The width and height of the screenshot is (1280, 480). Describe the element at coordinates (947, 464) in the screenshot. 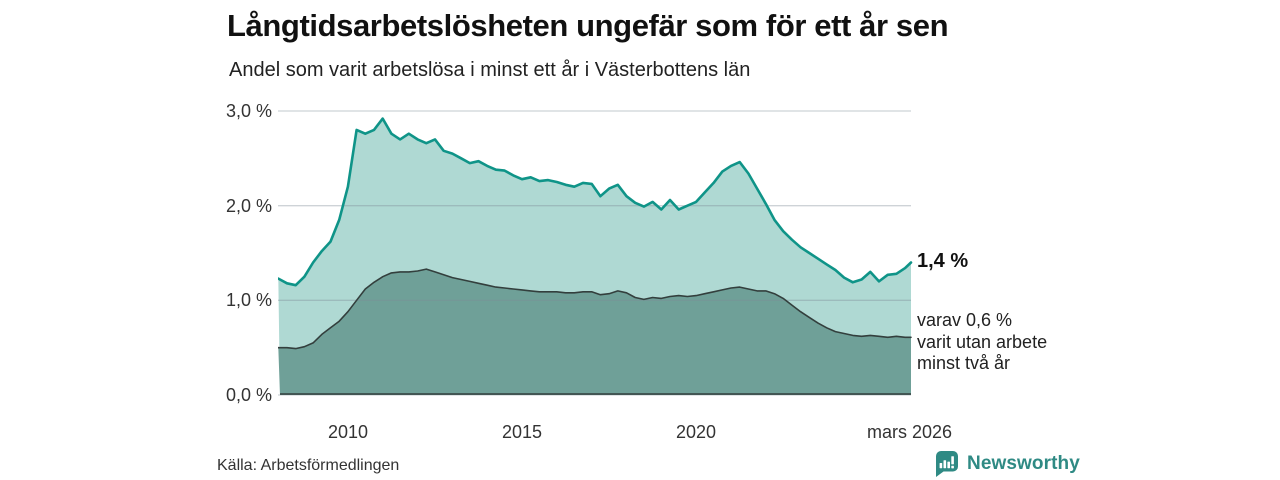

I see `newsworthy-bar-chart-bubble-icon` at that location.